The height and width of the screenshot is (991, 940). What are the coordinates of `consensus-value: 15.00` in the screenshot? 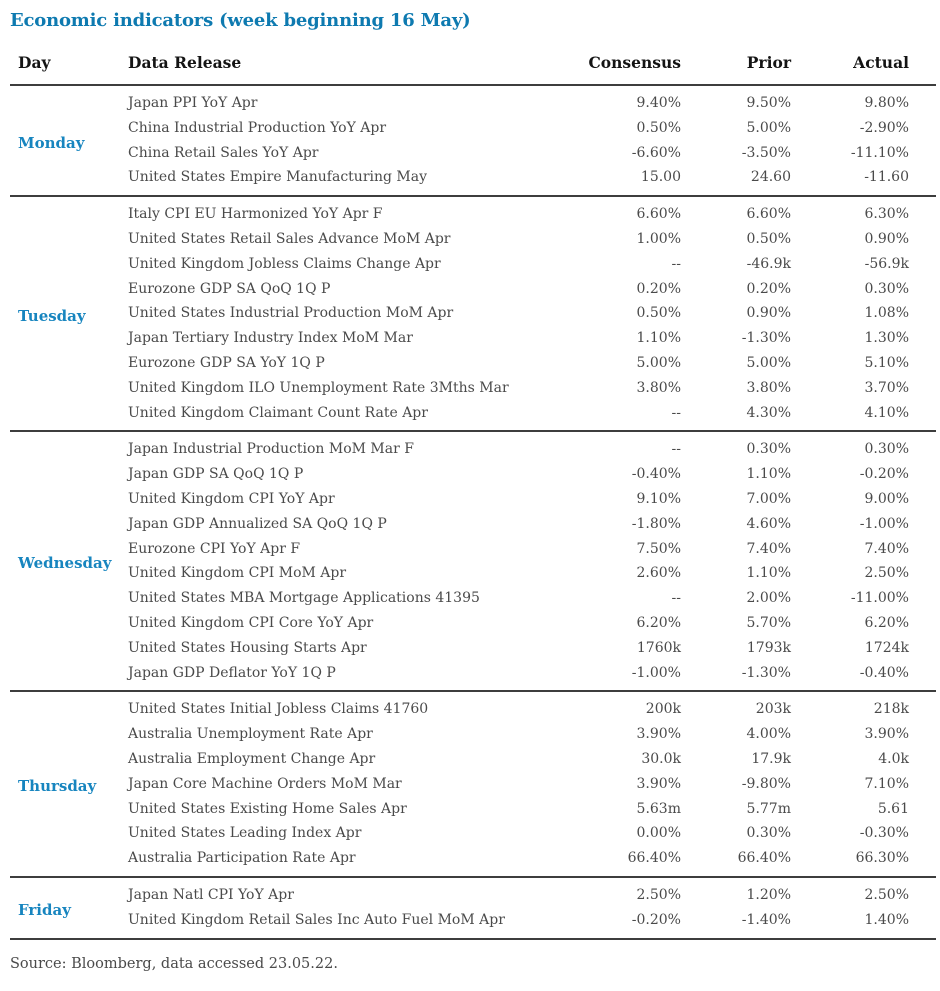 It's located at (660, 177).